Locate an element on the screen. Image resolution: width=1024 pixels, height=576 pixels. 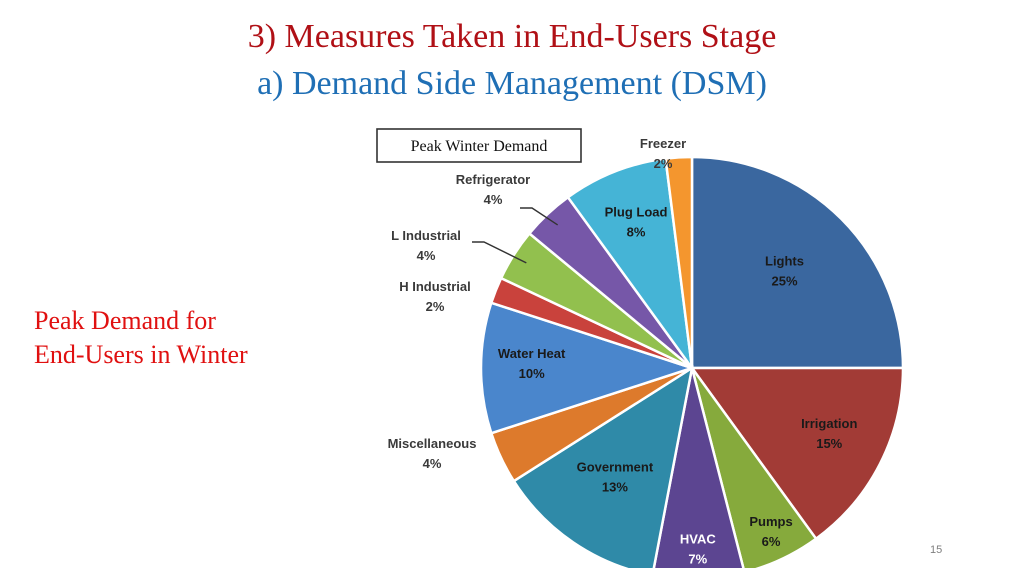
pie-slice-pumps is located at coordinates (754, 467).